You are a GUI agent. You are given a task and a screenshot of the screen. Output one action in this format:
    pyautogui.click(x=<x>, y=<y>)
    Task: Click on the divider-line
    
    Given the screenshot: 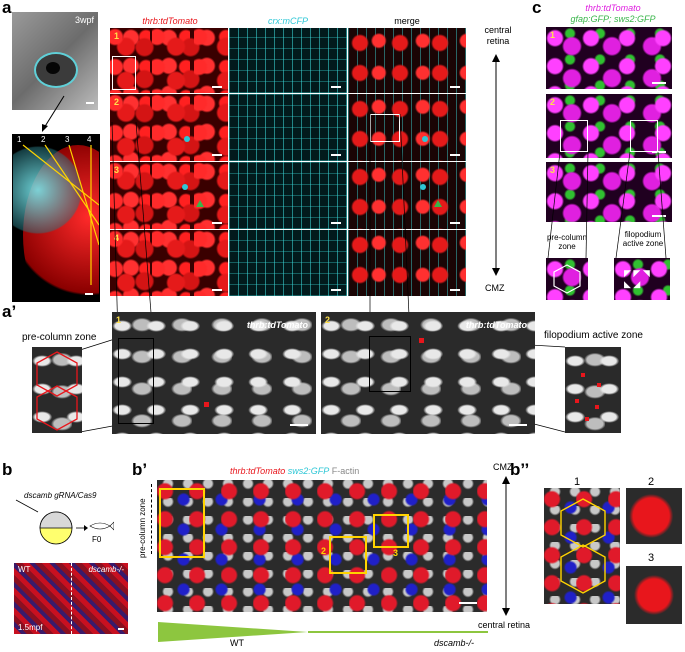 What is the action you would take?
    pyautogui.click(x=71, y=598)
    